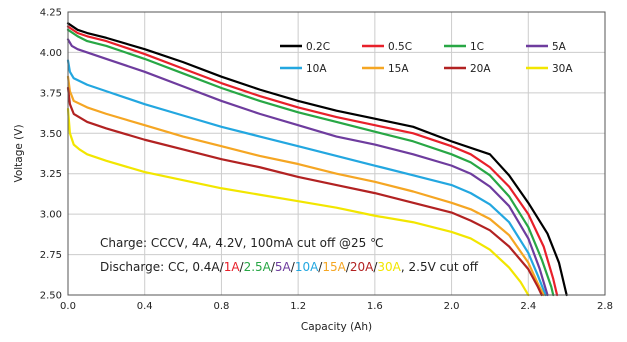 The height and width of the screenshot is (342, 627). What do you see at coordinates (477, 47) in the screenshot?
I see `legend-label: 1C` at bounding box center [477, 47].